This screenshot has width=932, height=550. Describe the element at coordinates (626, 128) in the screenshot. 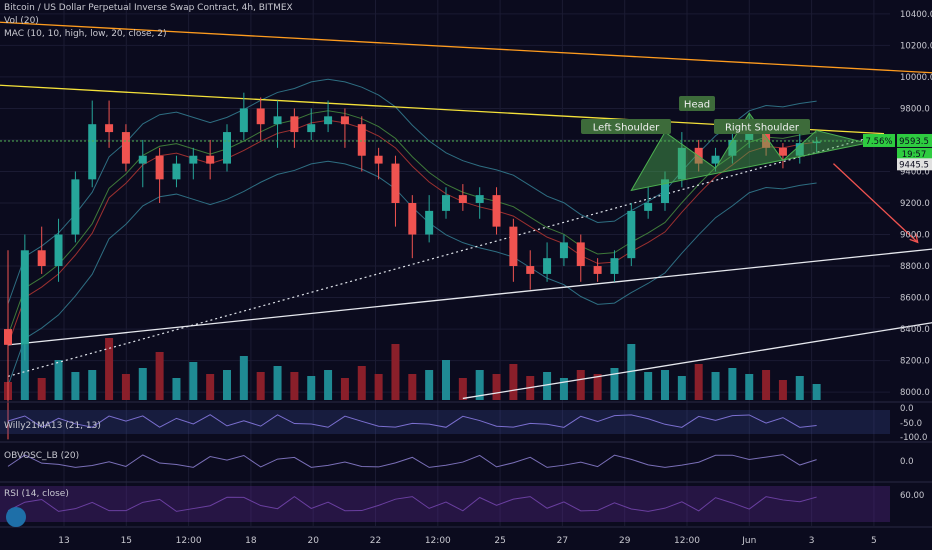

I see `left-shoulder-label: Left Shoulder` at that location.